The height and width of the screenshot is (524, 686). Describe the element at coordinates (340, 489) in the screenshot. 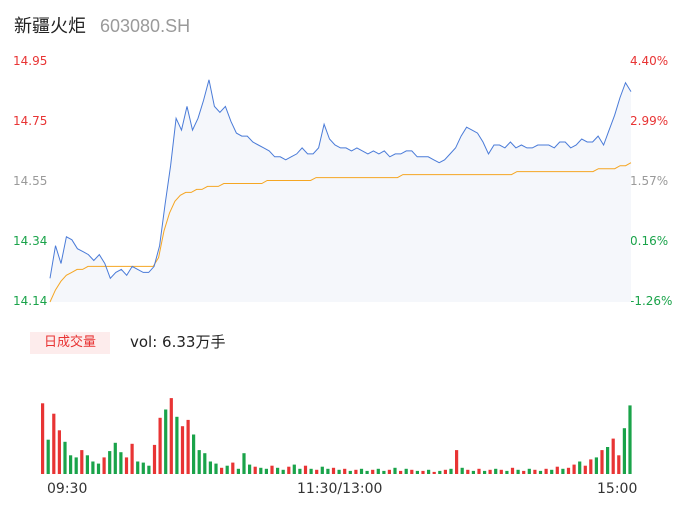

I see `time-tick-mid: 11:30/13:00` at that location.